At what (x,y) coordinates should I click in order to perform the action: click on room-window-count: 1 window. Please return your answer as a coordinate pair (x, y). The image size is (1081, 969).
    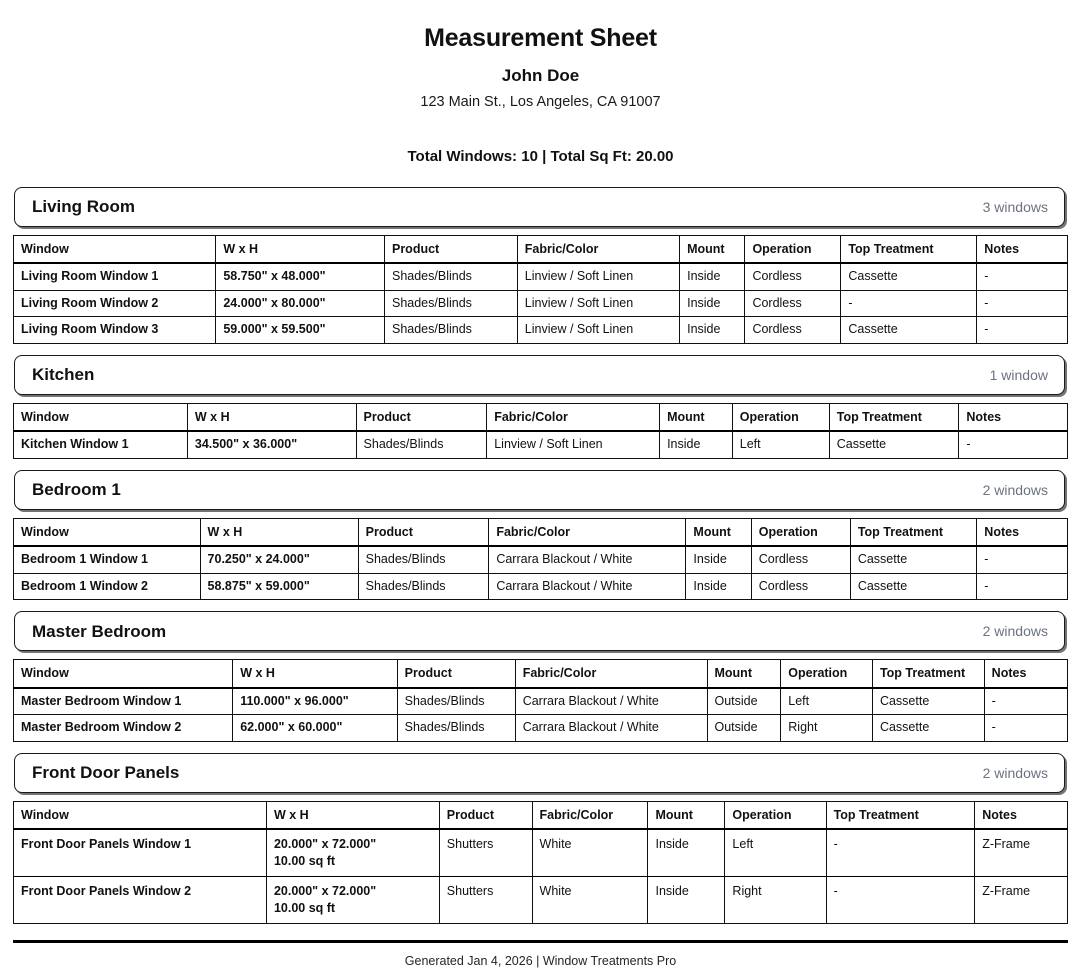
    Looking at the image, I should click on (1018, 374).